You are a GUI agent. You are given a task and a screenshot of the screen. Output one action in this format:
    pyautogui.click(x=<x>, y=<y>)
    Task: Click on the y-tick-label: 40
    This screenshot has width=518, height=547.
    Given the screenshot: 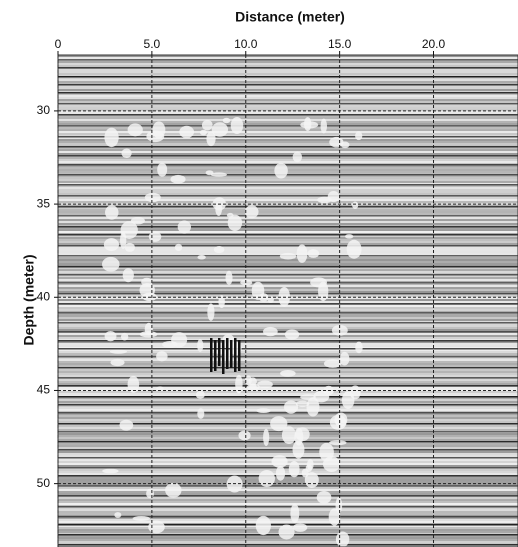 What is the action you would take?
    pyautogui.click(x=44, y=296)
    